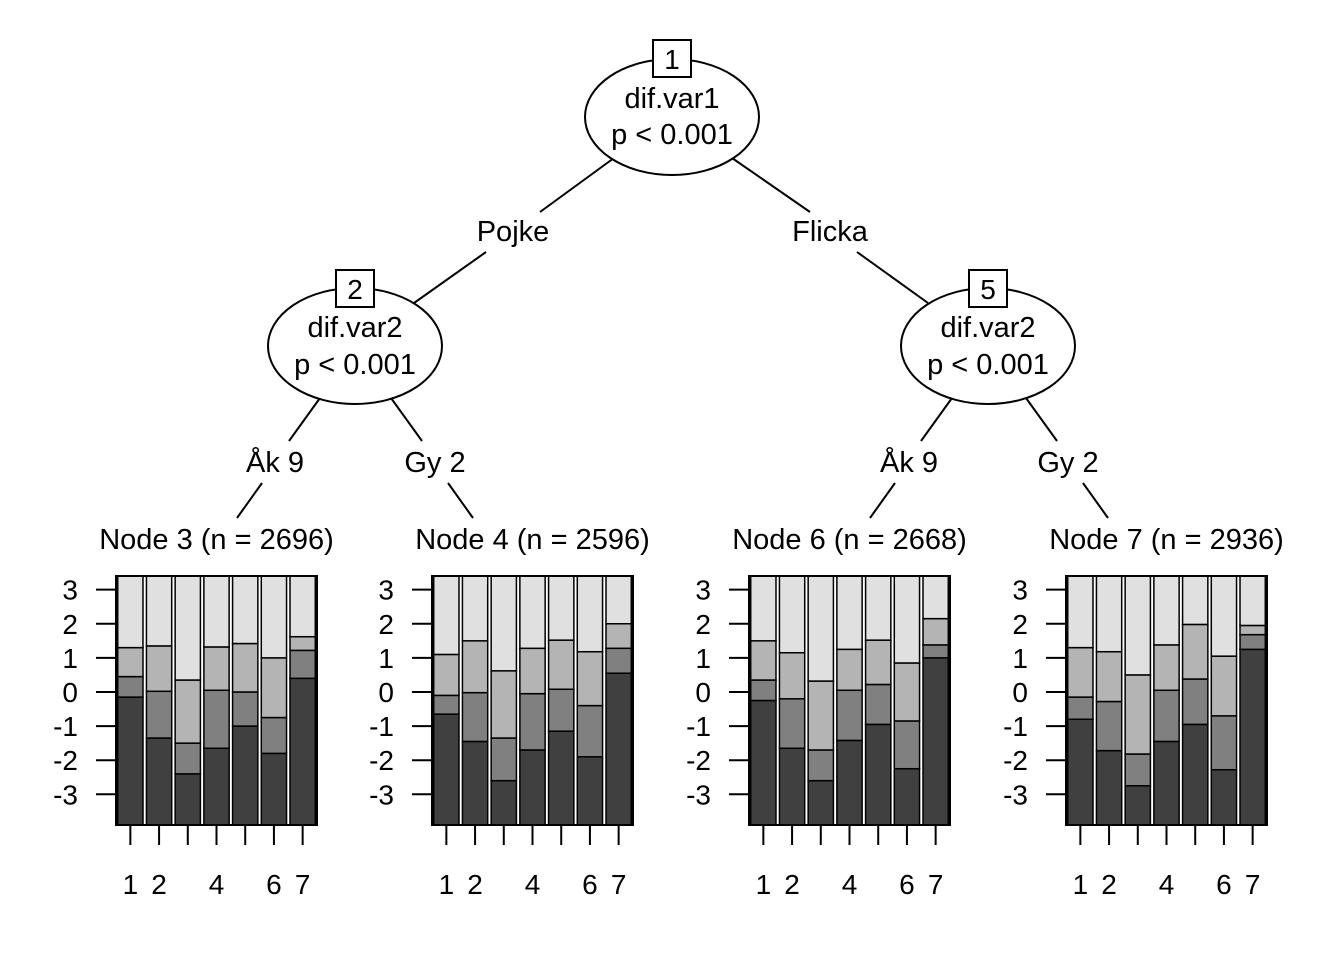  Describe the element at coordinates (1067, 463) in the screenshot. I see `edge-label-gy2-right: Gy 2` at that location.